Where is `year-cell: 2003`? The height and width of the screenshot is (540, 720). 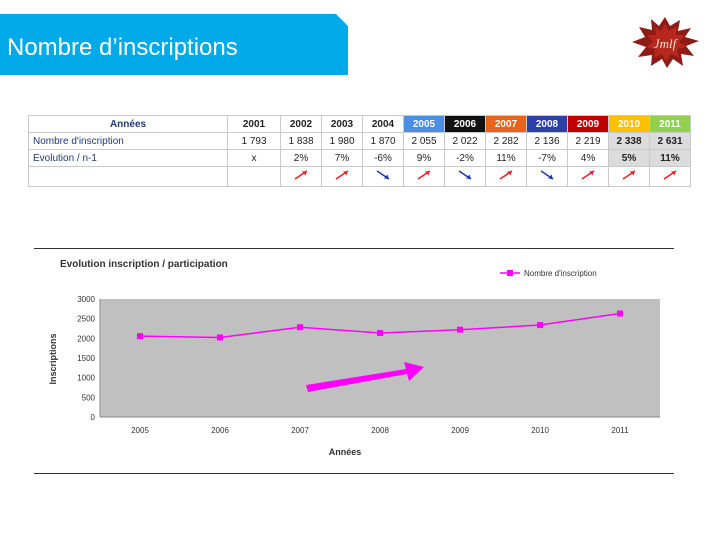
year-cell: 2003 is located at coordinates (342, 124).